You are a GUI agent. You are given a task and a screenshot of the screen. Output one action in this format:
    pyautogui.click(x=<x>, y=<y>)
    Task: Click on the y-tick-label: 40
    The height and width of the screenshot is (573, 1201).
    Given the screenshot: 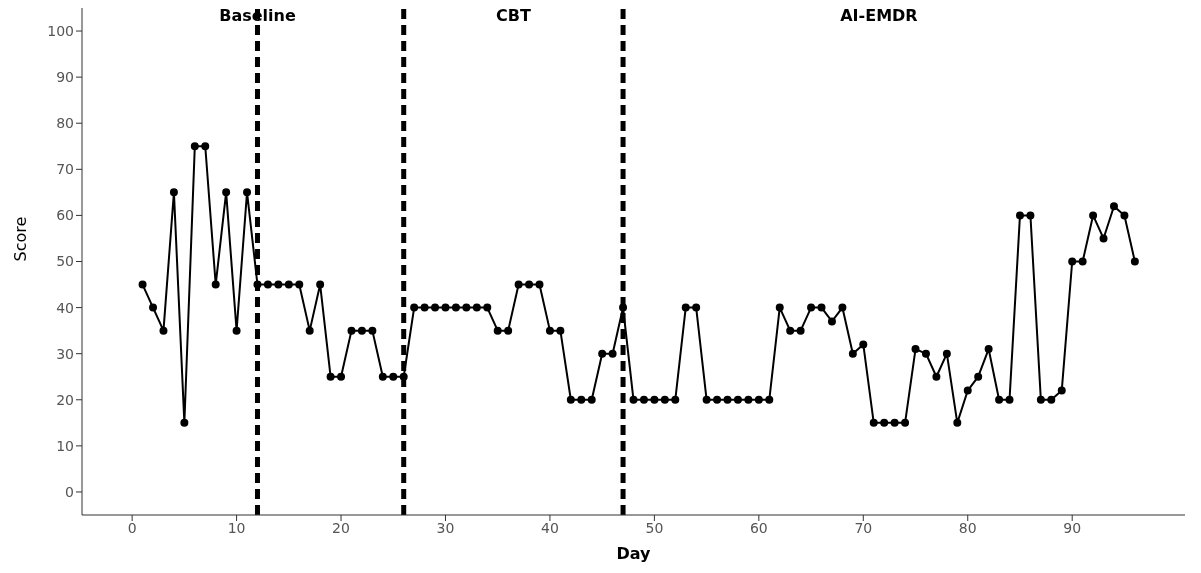 What is the action you would take?
    pyautogui.click(x=65, y=307)
    